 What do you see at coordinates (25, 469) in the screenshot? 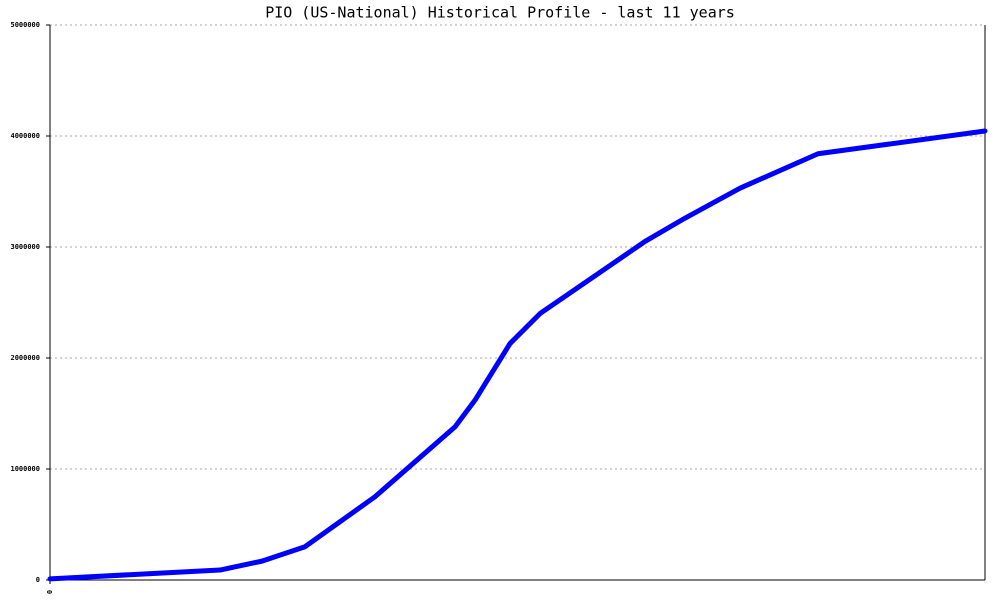
I see `y-tick-label: 1000000` at bounding box center [25, 469].